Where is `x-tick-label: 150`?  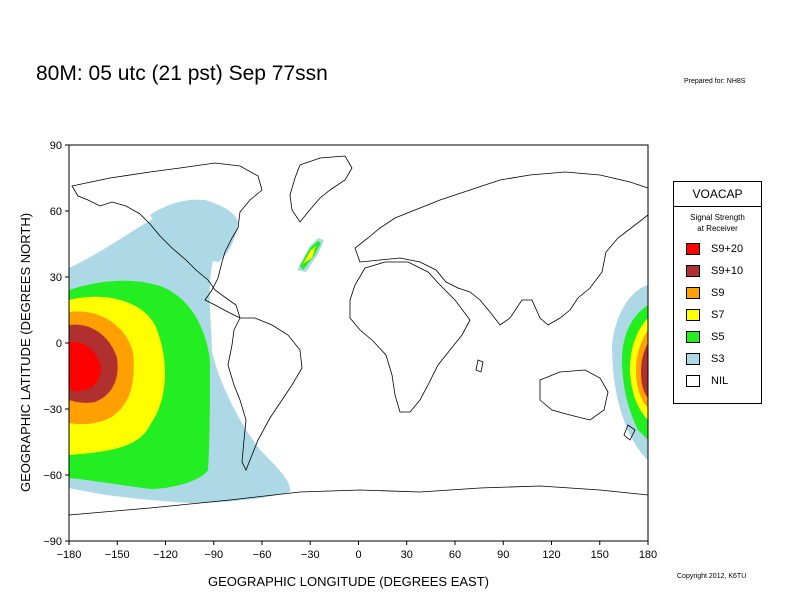 x-tick-label: 150 is located at coordinates (600, 555).